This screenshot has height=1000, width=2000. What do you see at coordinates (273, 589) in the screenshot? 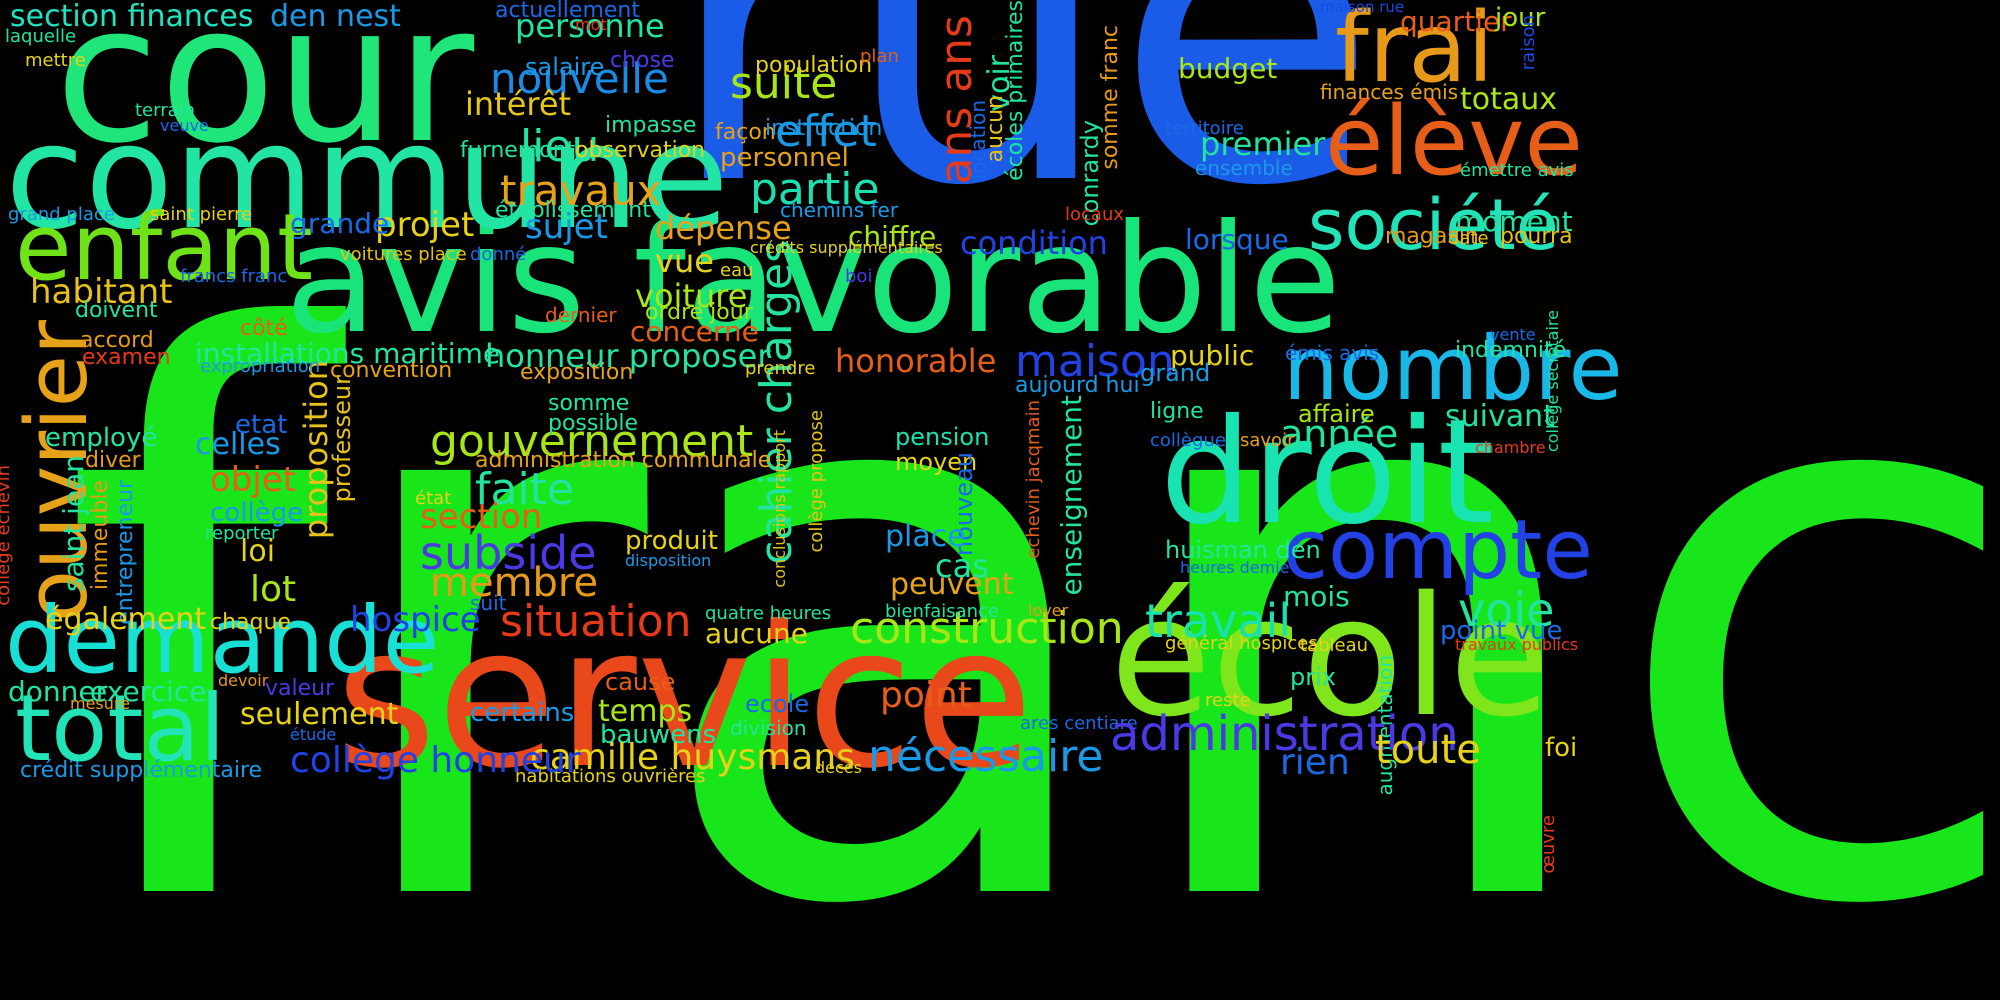
I see `word-lot: lot` at bounding box center [273, 589].